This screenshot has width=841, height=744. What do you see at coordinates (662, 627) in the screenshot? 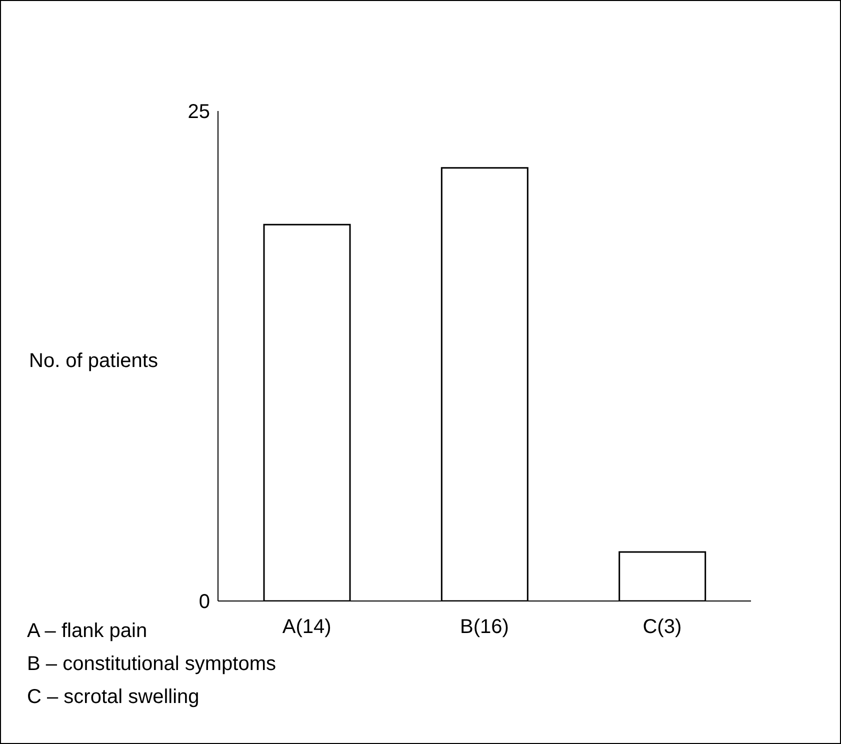
I see `x-tick-label: C(3)` at bounding box center [662, 627].